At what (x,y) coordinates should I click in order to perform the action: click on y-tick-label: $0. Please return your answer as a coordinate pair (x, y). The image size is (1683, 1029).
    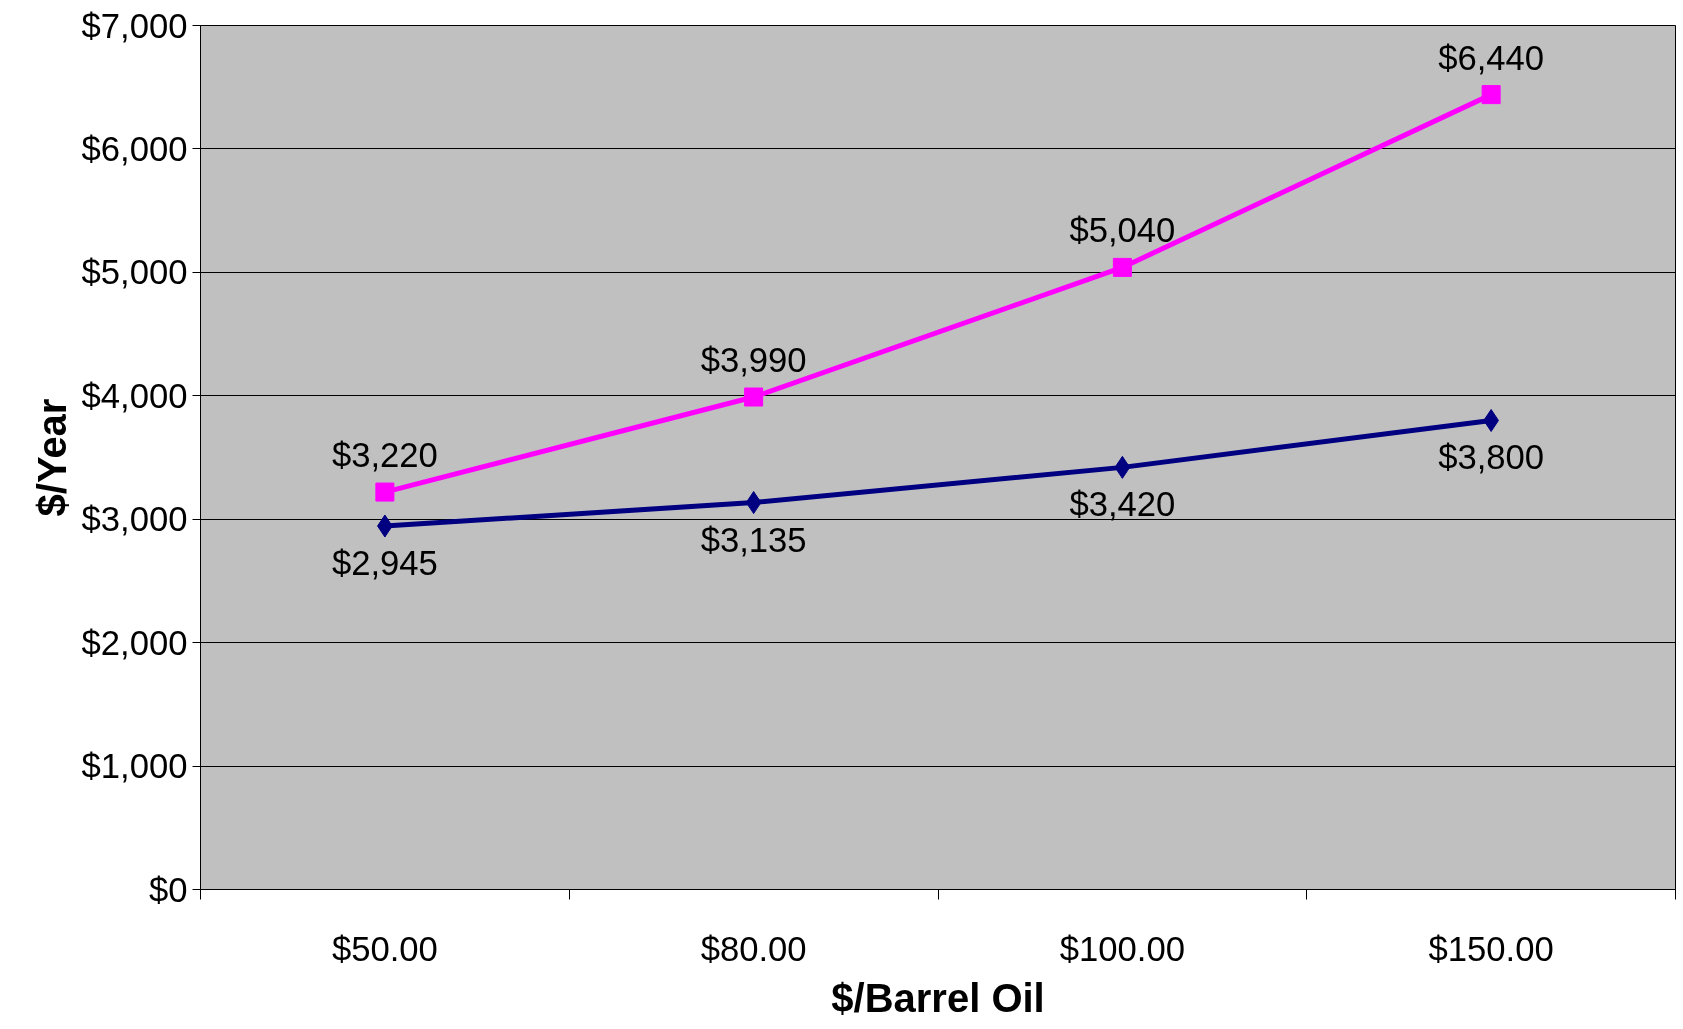
    Looking at the image, I should click on (168, 889).